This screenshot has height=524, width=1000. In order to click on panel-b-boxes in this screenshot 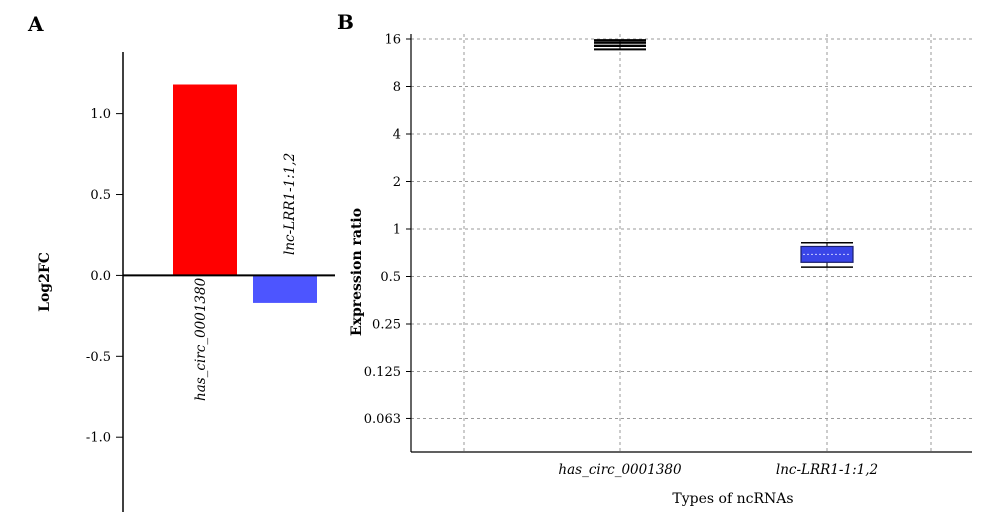, I will do `click(724, 153)`.